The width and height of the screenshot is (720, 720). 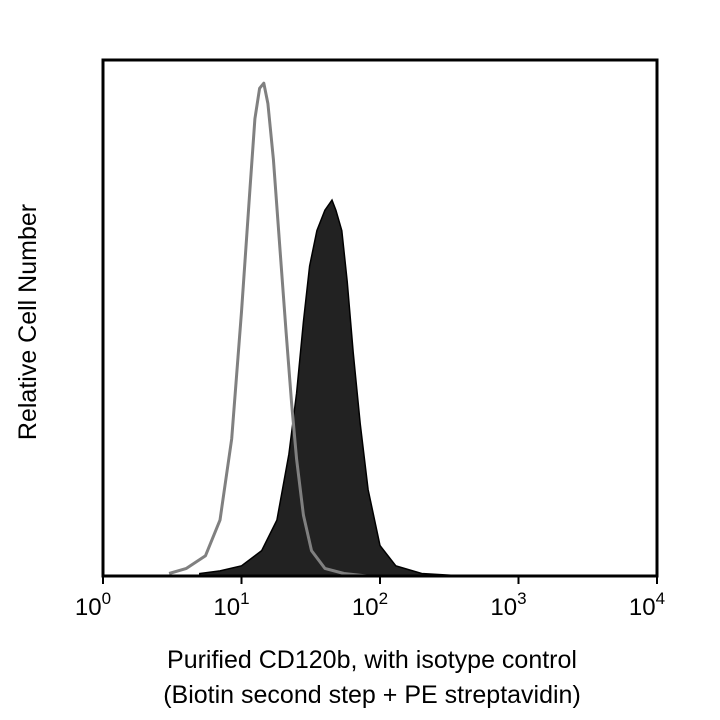 What do you see at coordinates (28, 322) in the screenshot?
I see `y-axis-label: Relative Cell Number` at bounding box center [28, 322].